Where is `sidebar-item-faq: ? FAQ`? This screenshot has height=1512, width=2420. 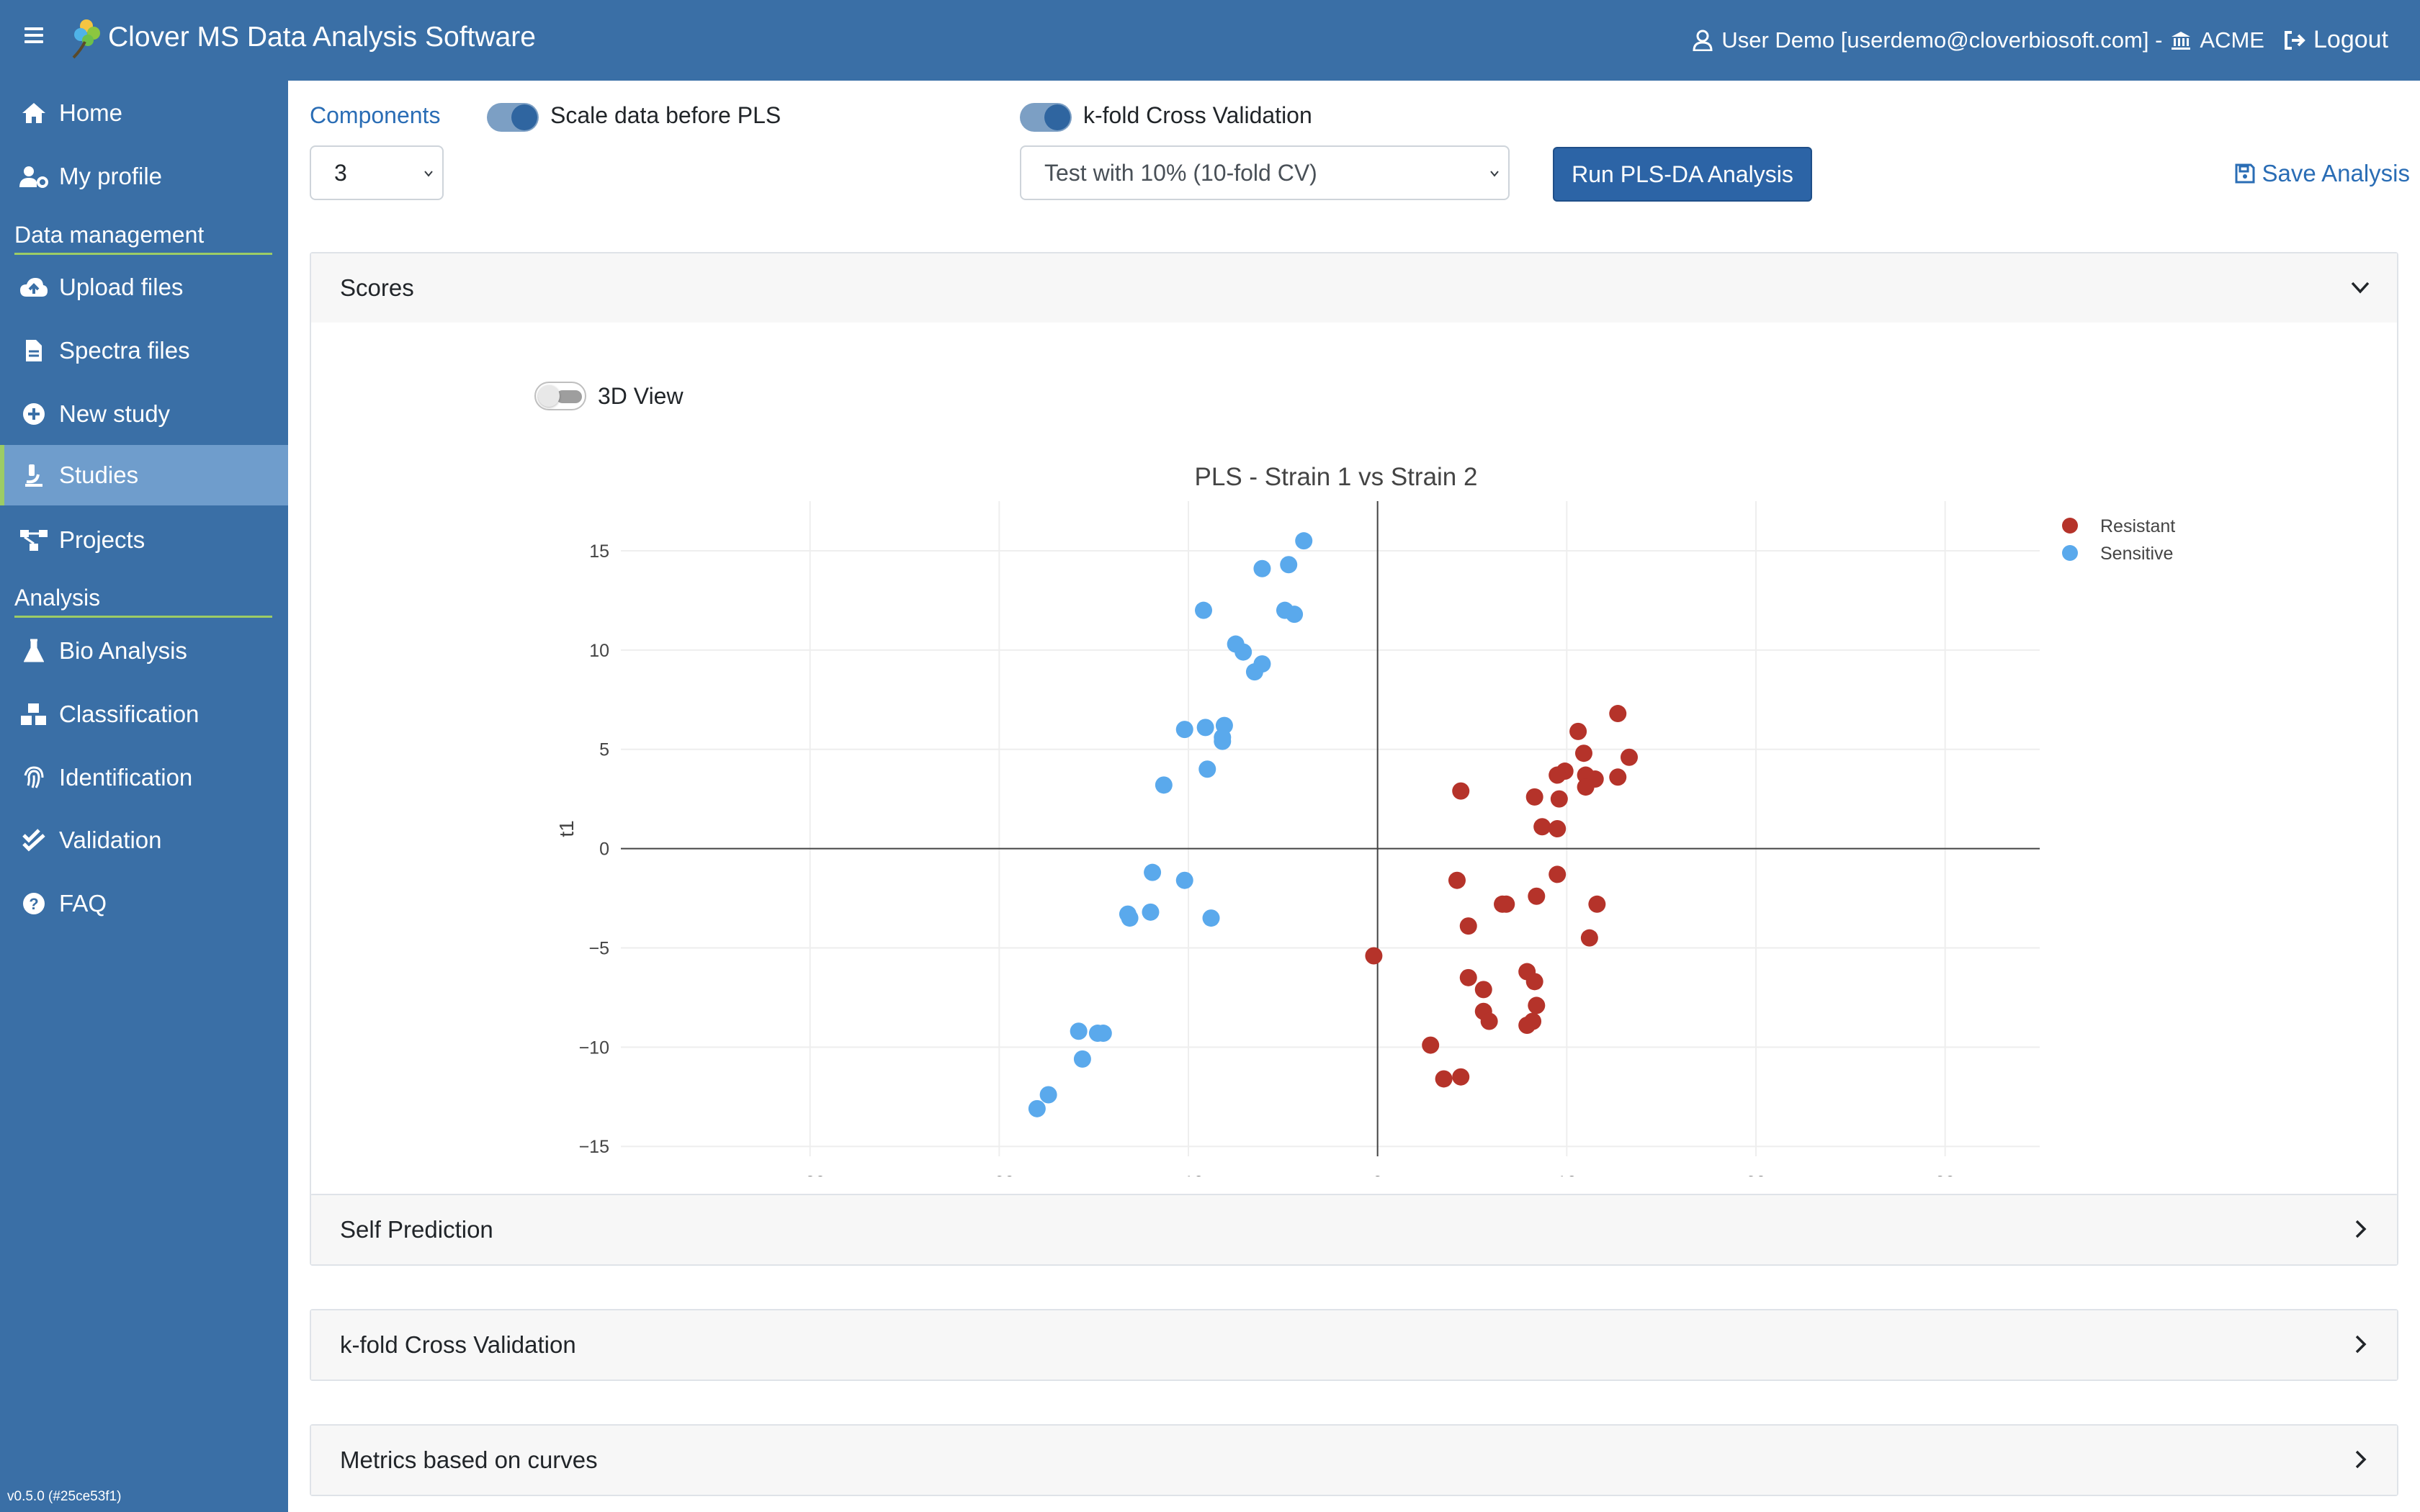 sidebar-item-faq: ? FAQ is located at coordinates (144, 903).